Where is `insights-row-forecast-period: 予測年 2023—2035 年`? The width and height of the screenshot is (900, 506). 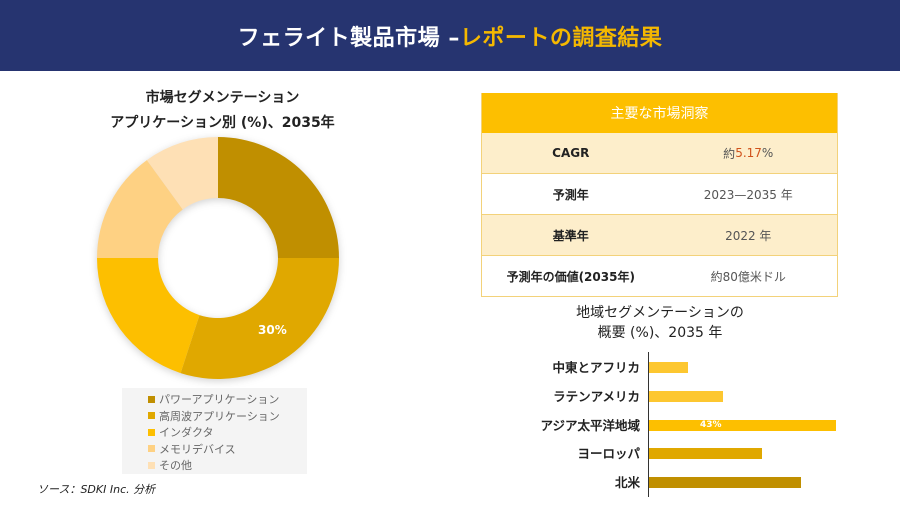 insights-row-forecast-period: 予測年 2023—2035 年 is located at coordinates (659, 194).